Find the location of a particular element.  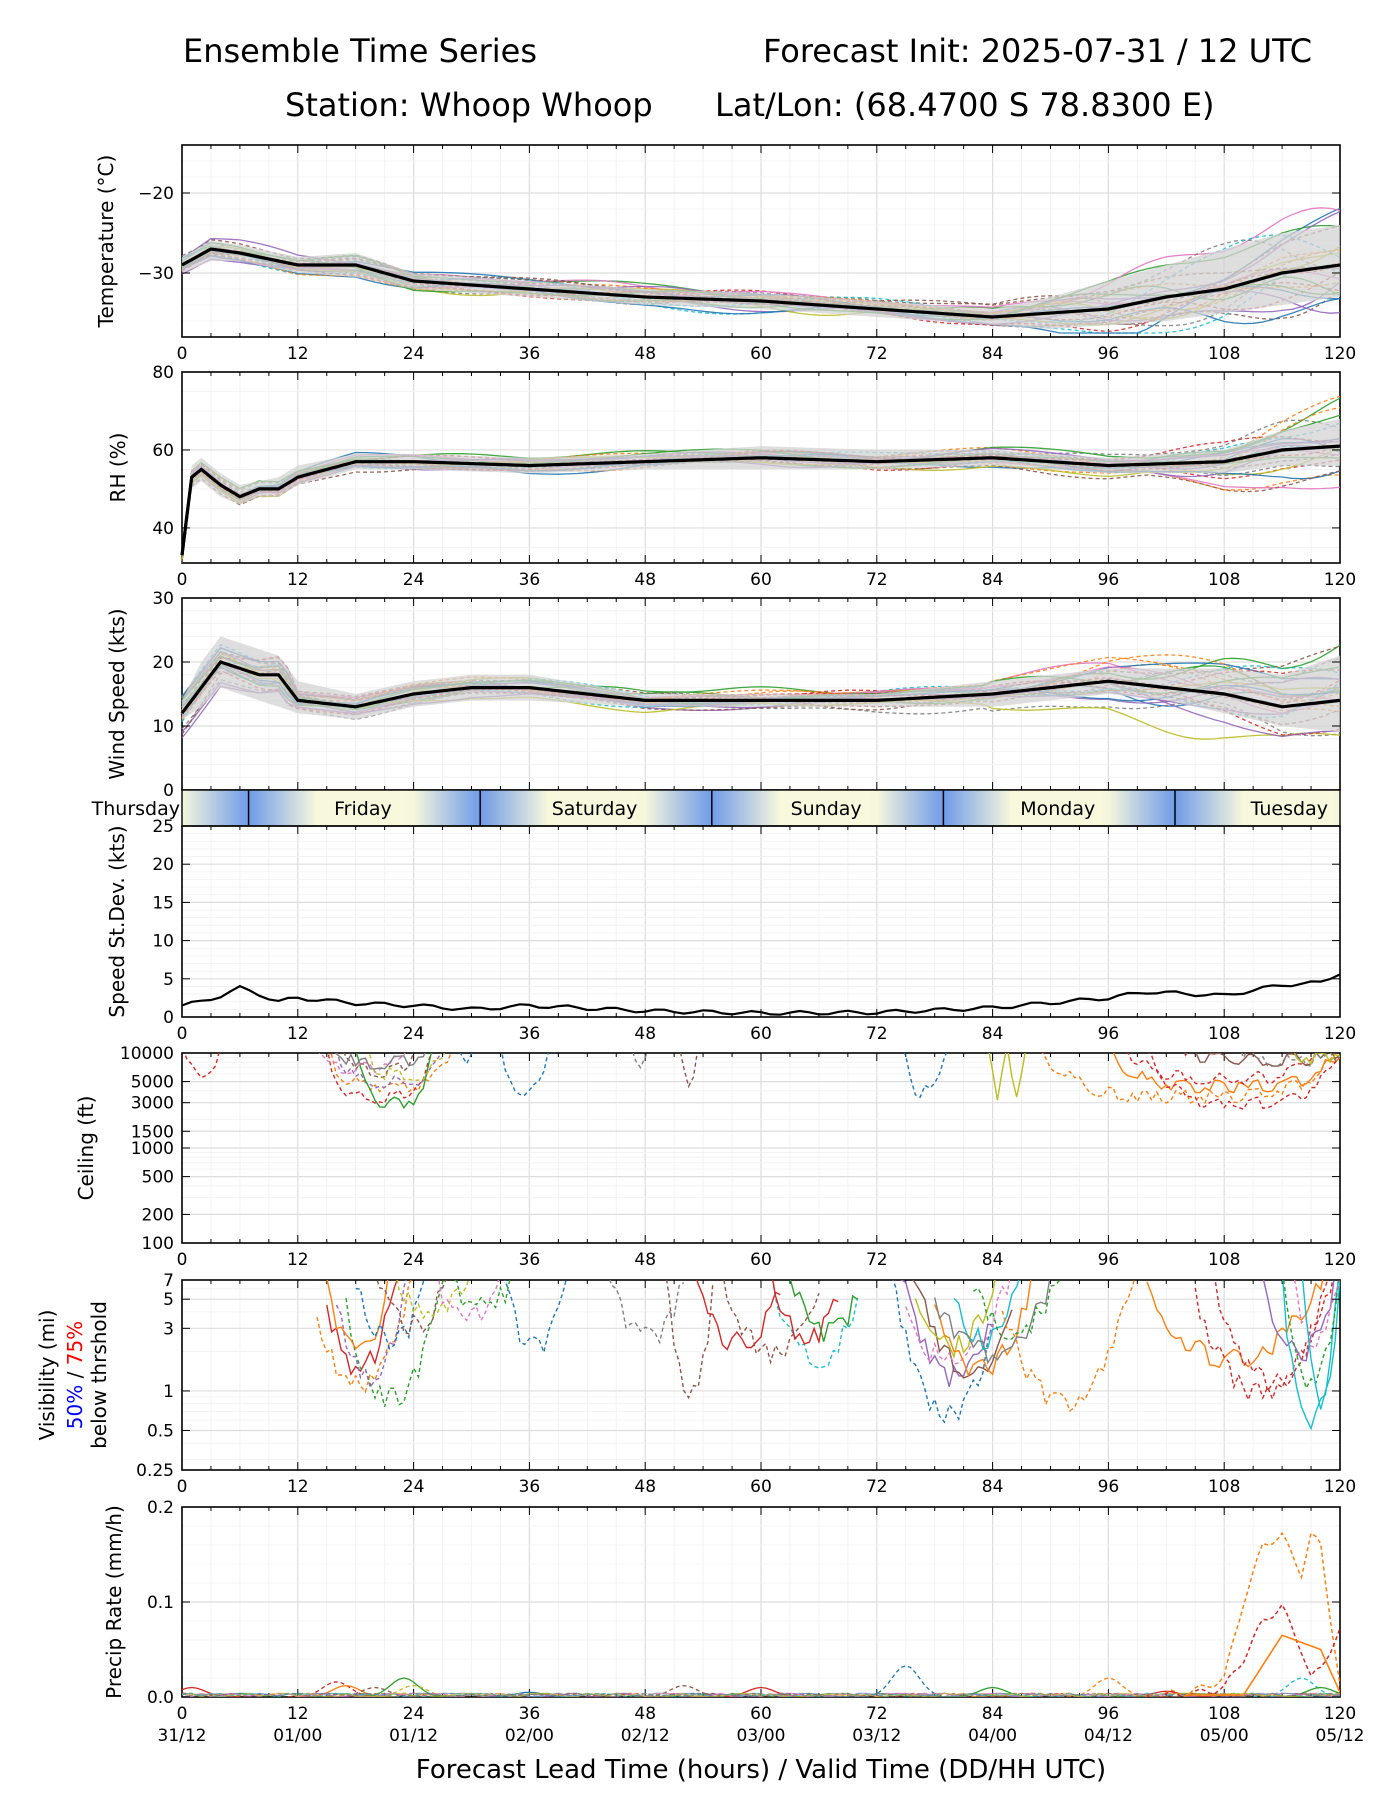

y-tick-label: −20 is located at coordinates (156, 194).